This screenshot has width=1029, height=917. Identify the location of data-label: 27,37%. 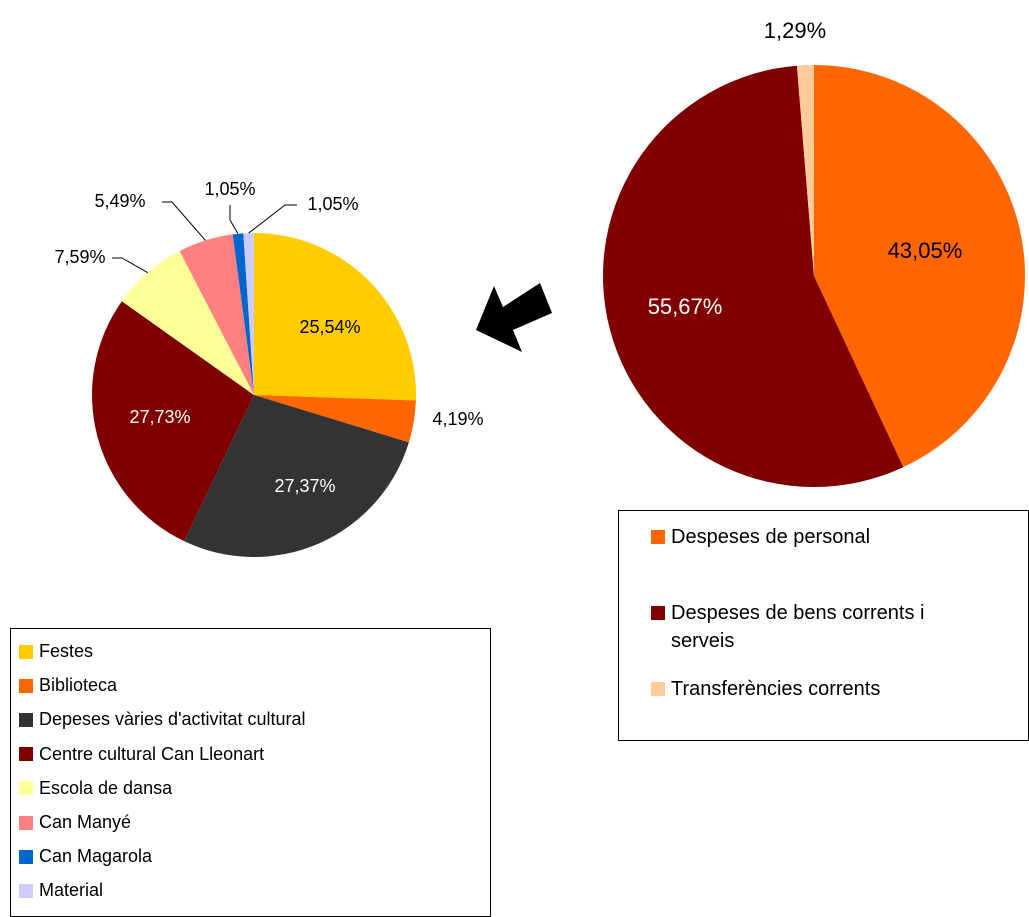
(304, 486).